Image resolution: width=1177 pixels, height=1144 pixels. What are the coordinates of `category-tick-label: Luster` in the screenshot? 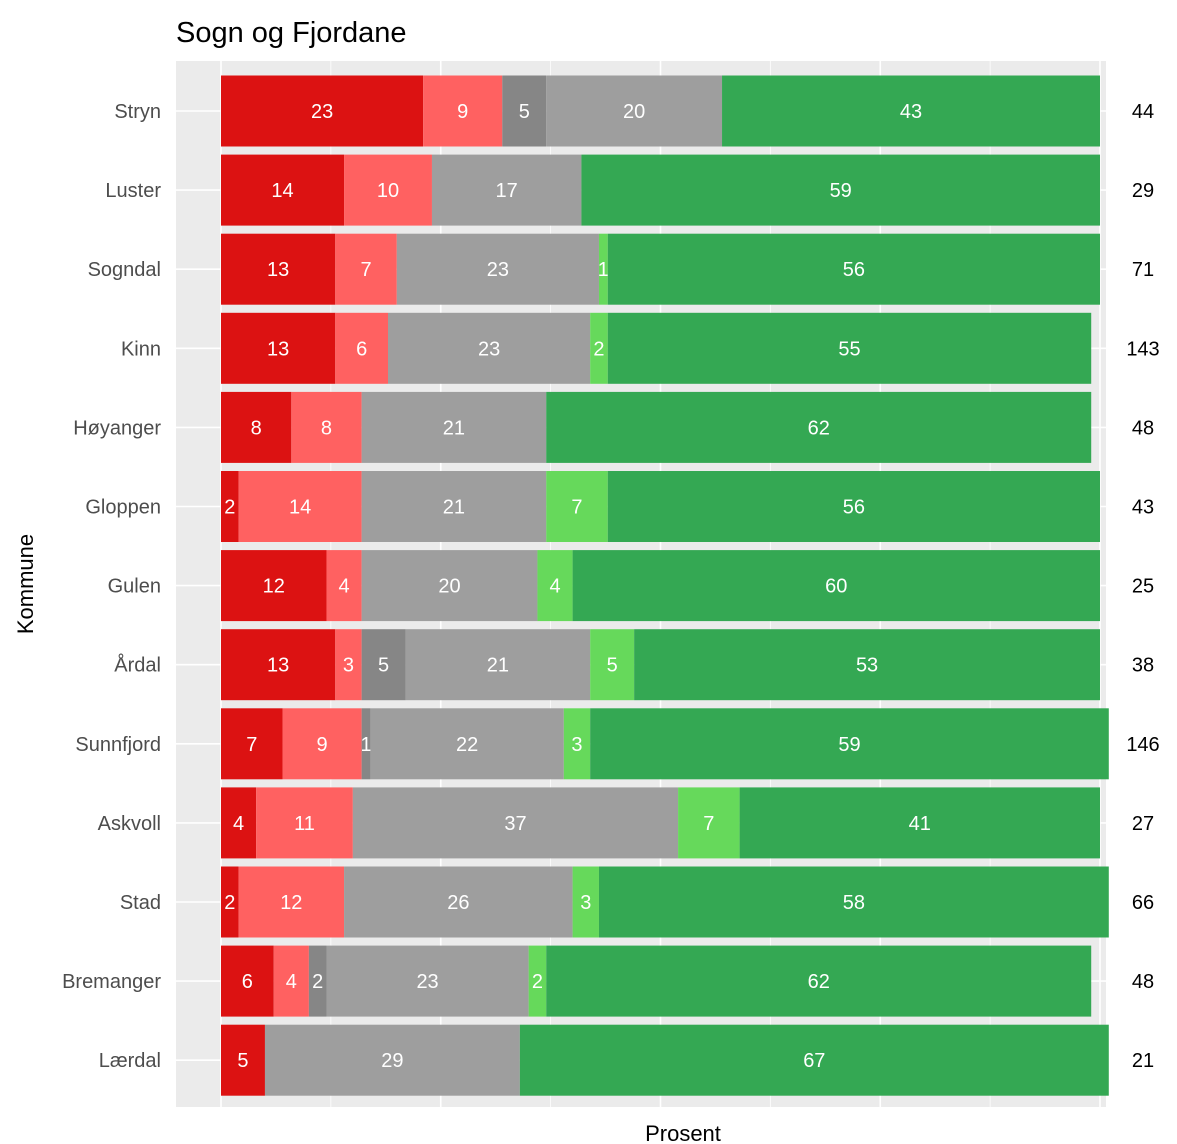 It's located at (133, 191).